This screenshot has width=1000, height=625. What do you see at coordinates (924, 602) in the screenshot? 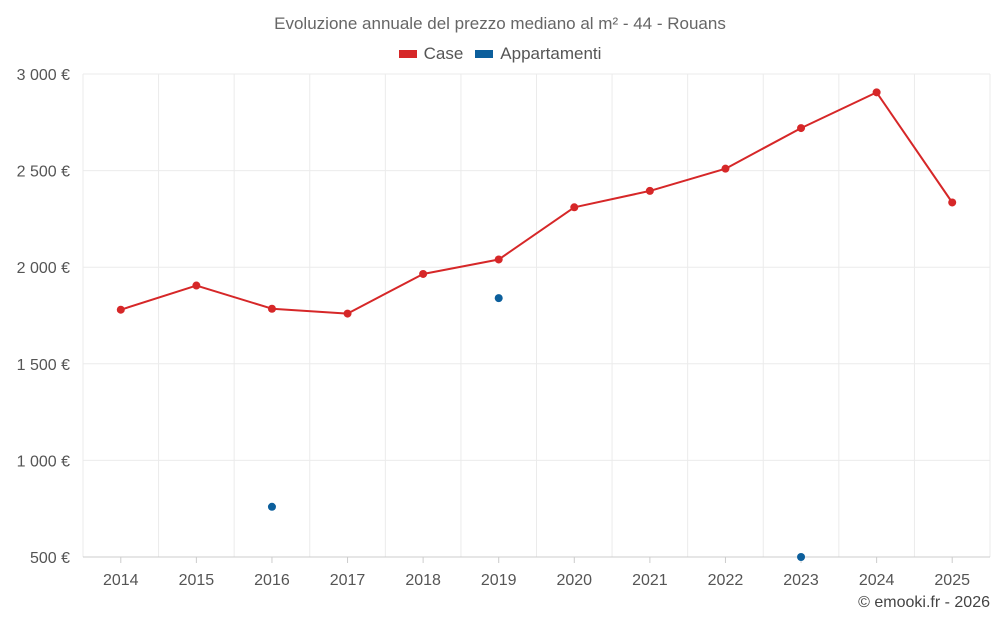
I see `copyright-credit: © emooki.fr - 2026` at bounding box center [924, 602].